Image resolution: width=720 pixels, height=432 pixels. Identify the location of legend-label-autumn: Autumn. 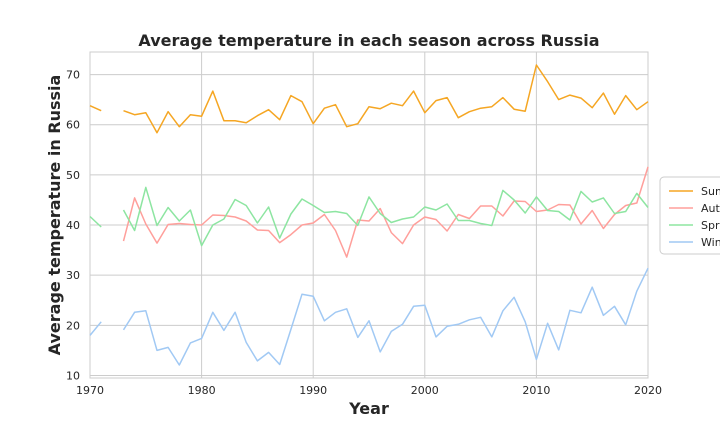
(710, 208).